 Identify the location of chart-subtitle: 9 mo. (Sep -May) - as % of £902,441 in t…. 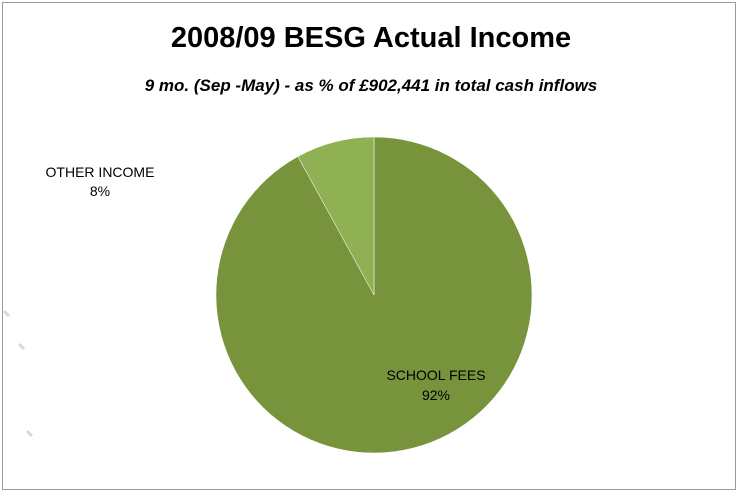
(371, 85).